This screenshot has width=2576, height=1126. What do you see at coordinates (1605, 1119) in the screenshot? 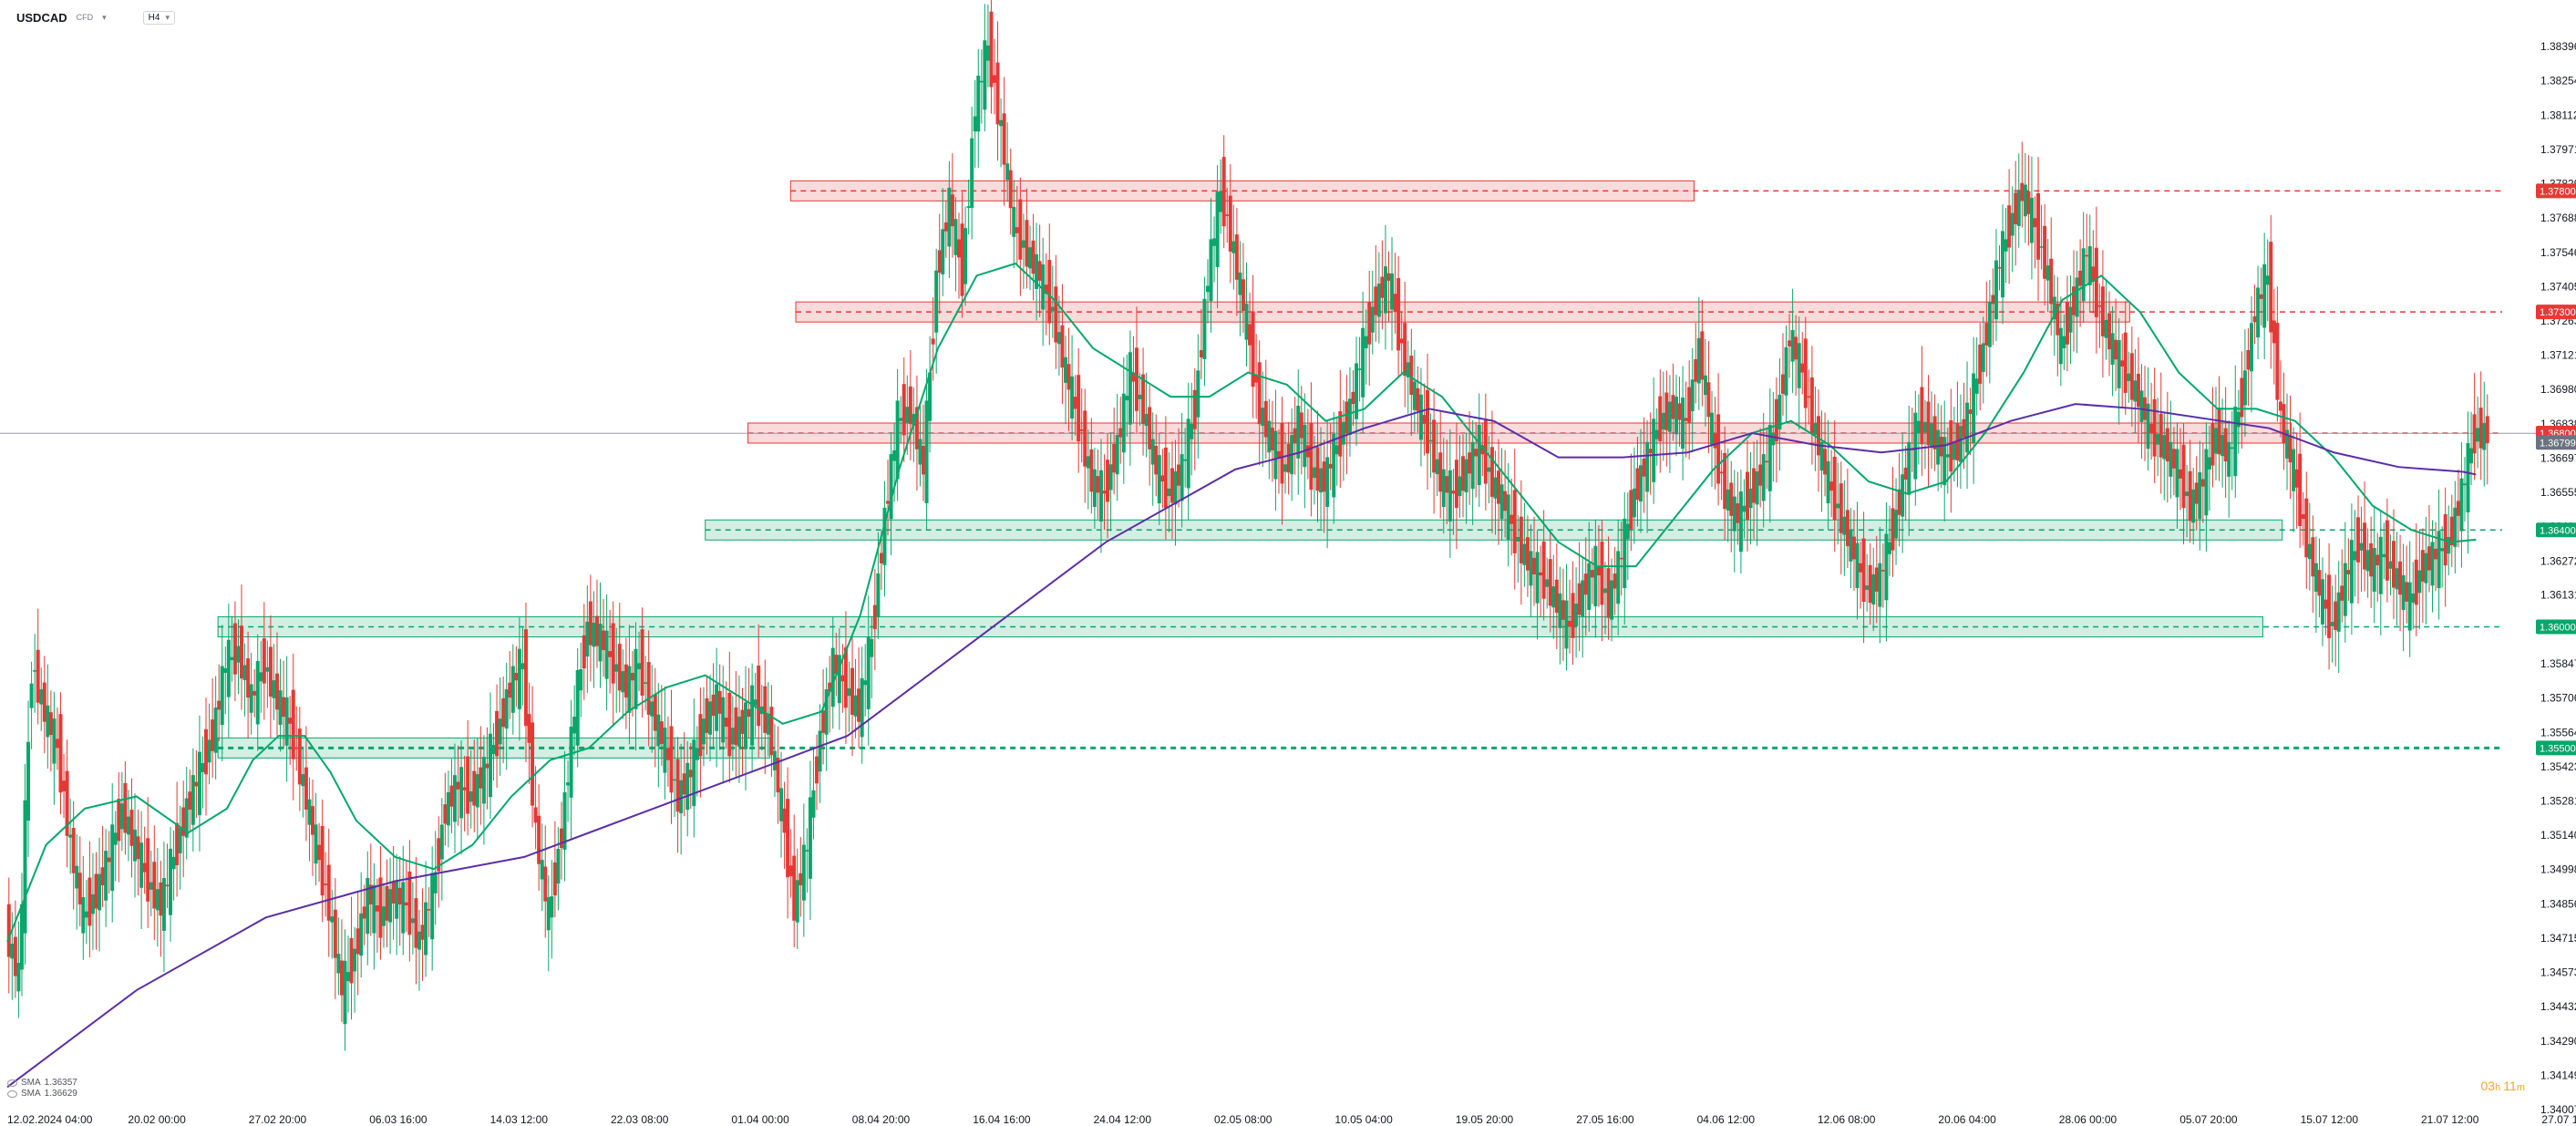
I see `x-tick-label: 27.05 16:00` at bounding box center [1605, 1119].